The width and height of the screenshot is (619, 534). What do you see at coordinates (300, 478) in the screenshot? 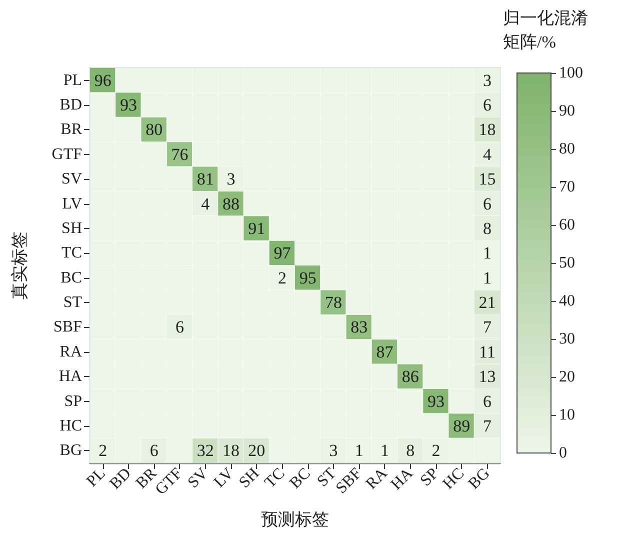
I see `x-tick-label: BC` at bounding box center [300, 478].